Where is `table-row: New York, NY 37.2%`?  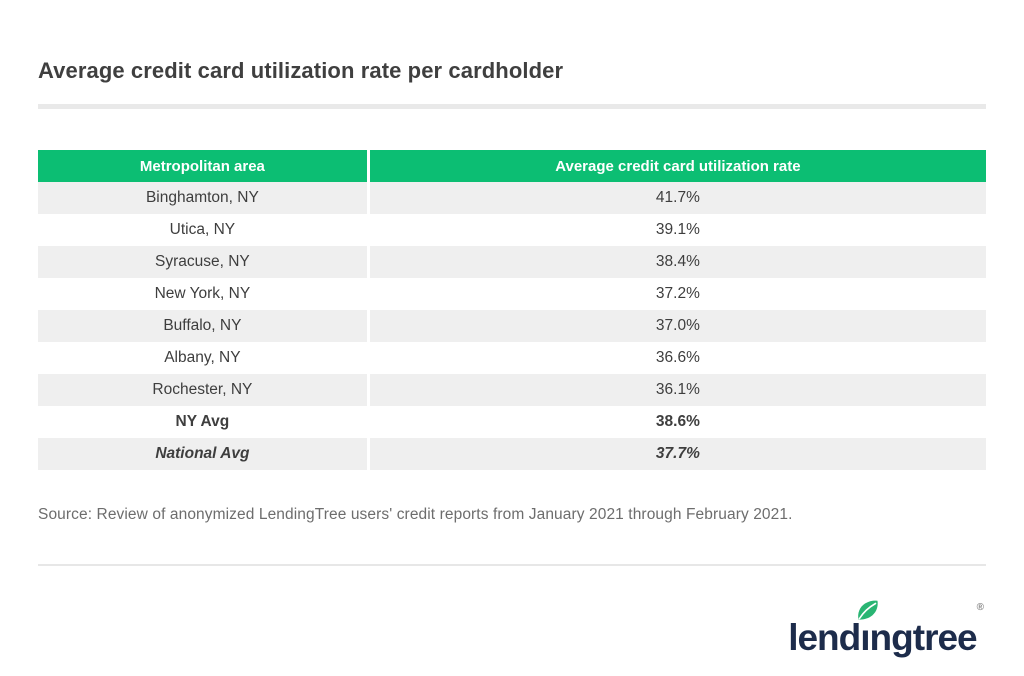 table-row: New York, NY 37.2% is located at coordinates (512, 294).